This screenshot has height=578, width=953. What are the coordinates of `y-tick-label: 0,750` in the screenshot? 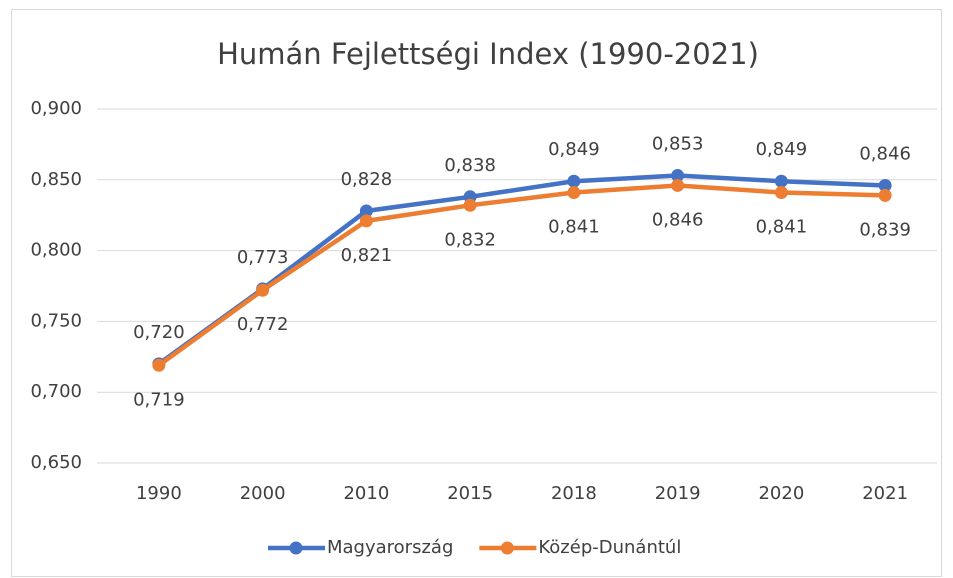 It's located at (56, 320).